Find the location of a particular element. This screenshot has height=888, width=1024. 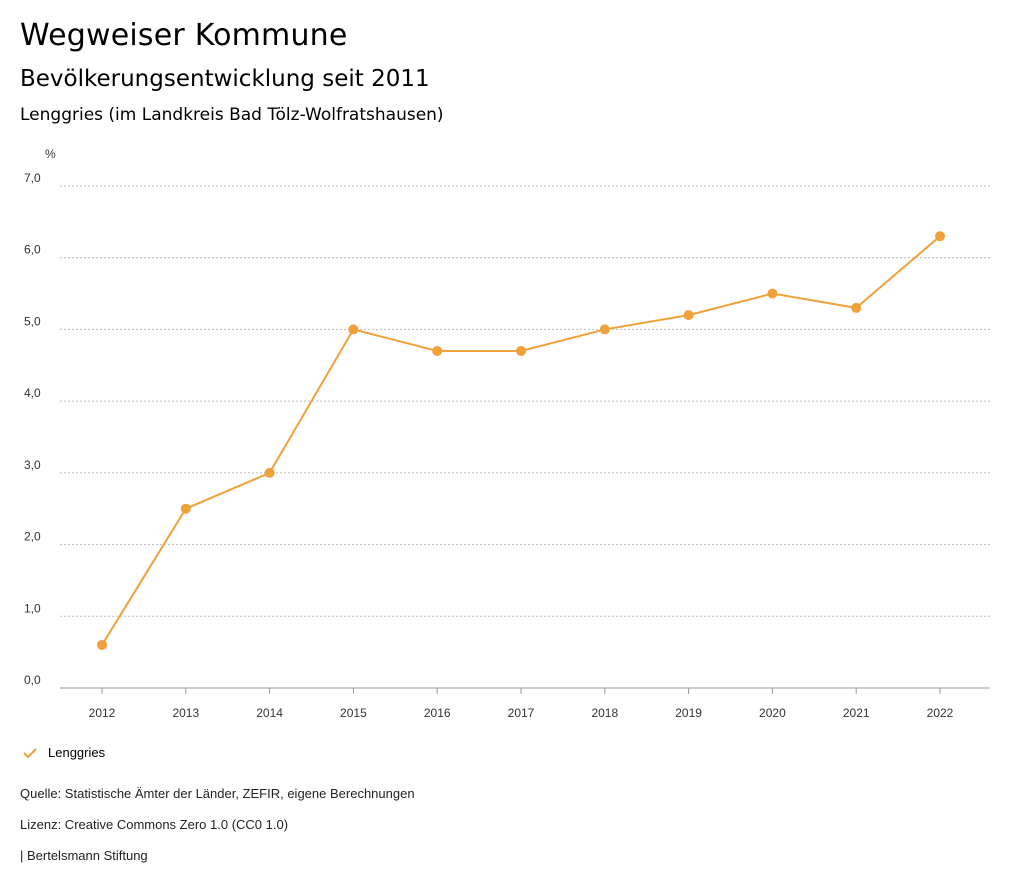

x-tick-label-2017: 2017 is located at coordinates (521, 713).